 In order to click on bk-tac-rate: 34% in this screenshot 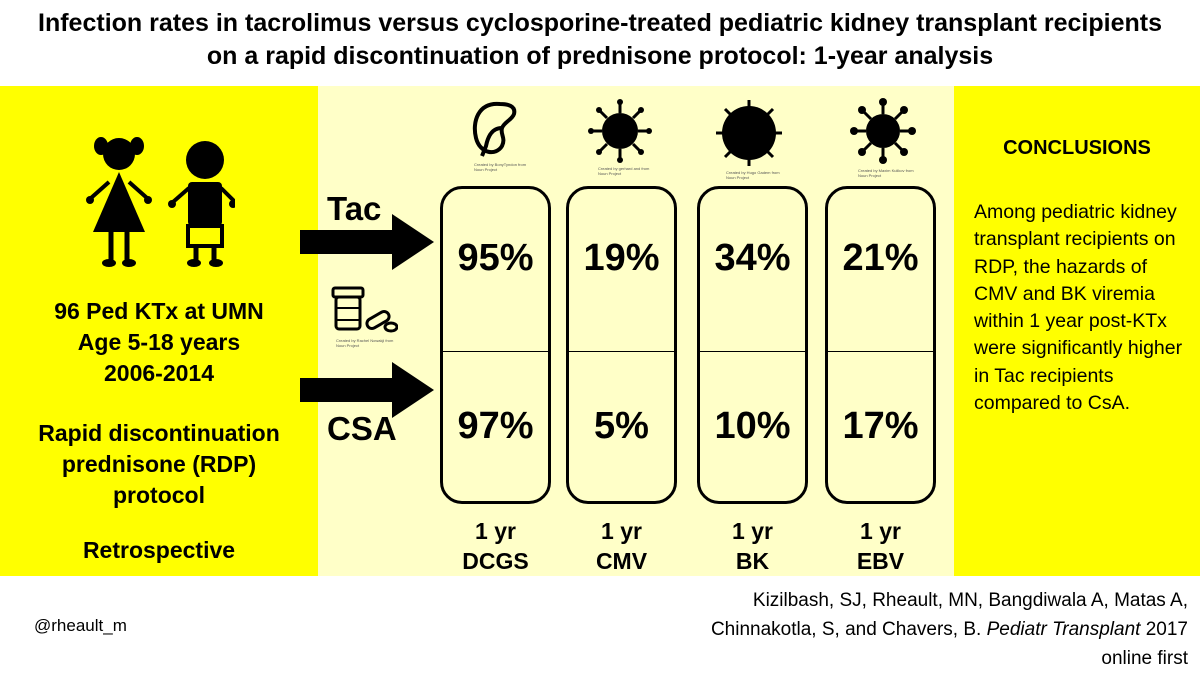, I will do `click(752, 258)`.